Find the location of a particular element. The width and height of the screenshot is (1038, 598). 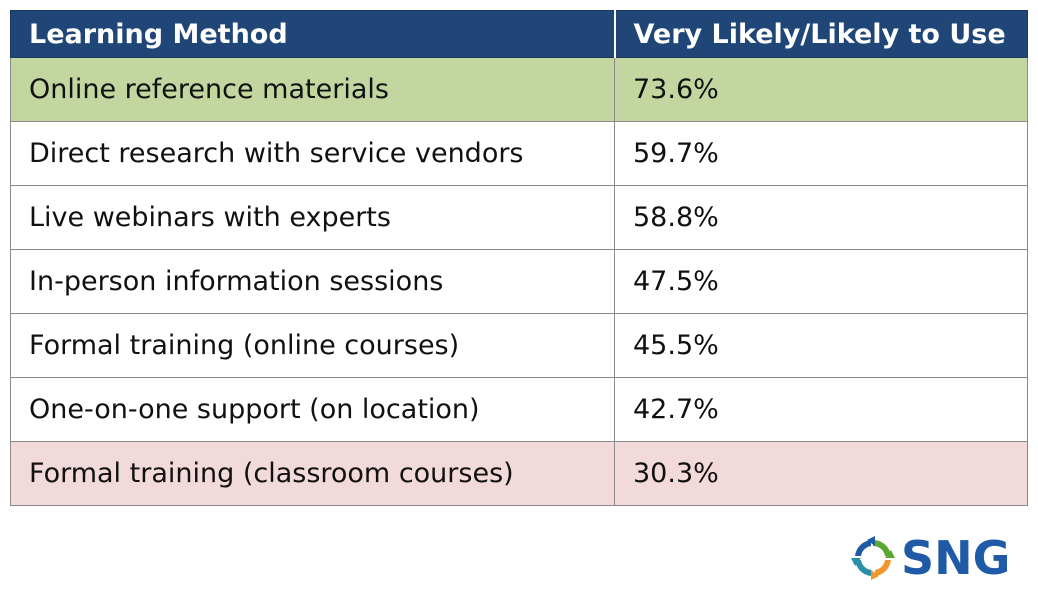

table-row: Formal training (online courses) 45.5% is located at coordinates (519, 345).